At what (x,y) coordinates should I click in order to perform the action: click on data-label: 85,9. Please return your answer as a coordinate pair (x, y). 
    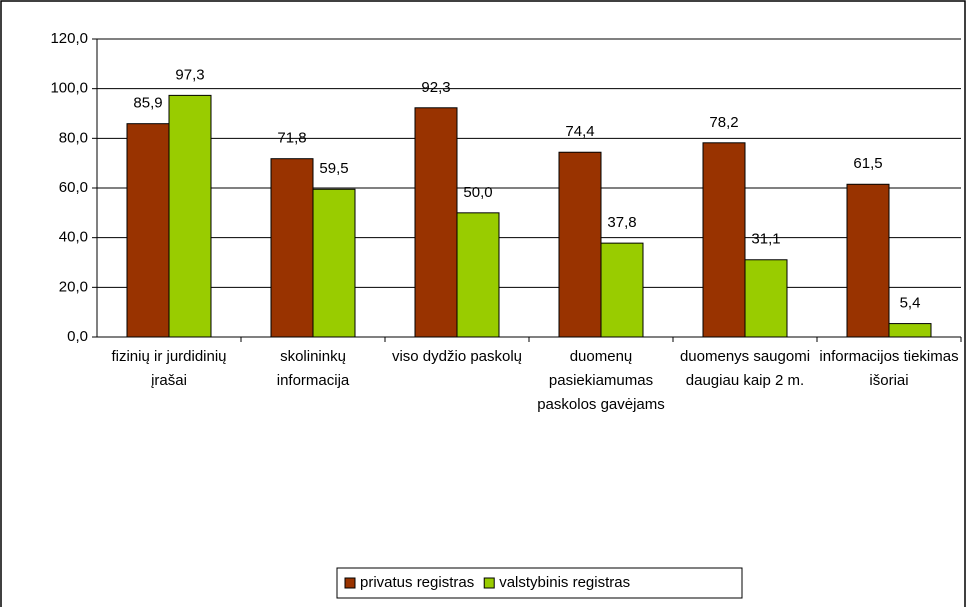
    Looking at the image, I should click on (147, 103).